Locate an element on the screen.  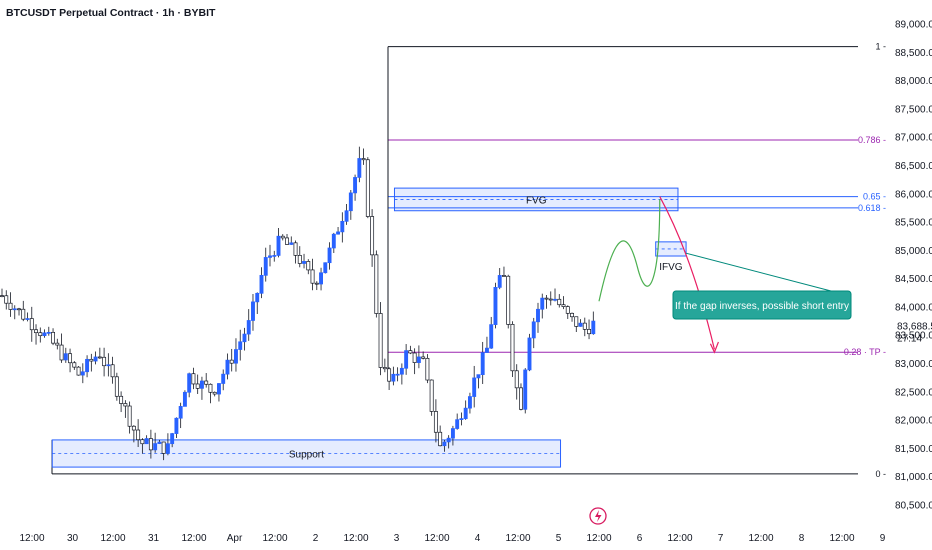
lightning-icon is located at coordinates (598, 516).